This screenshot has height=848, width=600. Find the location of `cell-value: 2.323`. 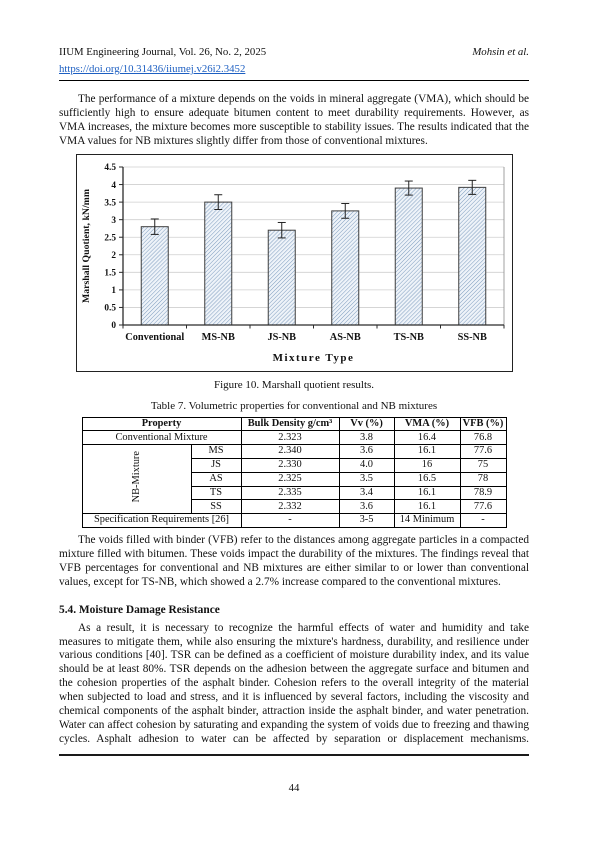

cell-value: 2.323 is located at coordinates (290, 438).